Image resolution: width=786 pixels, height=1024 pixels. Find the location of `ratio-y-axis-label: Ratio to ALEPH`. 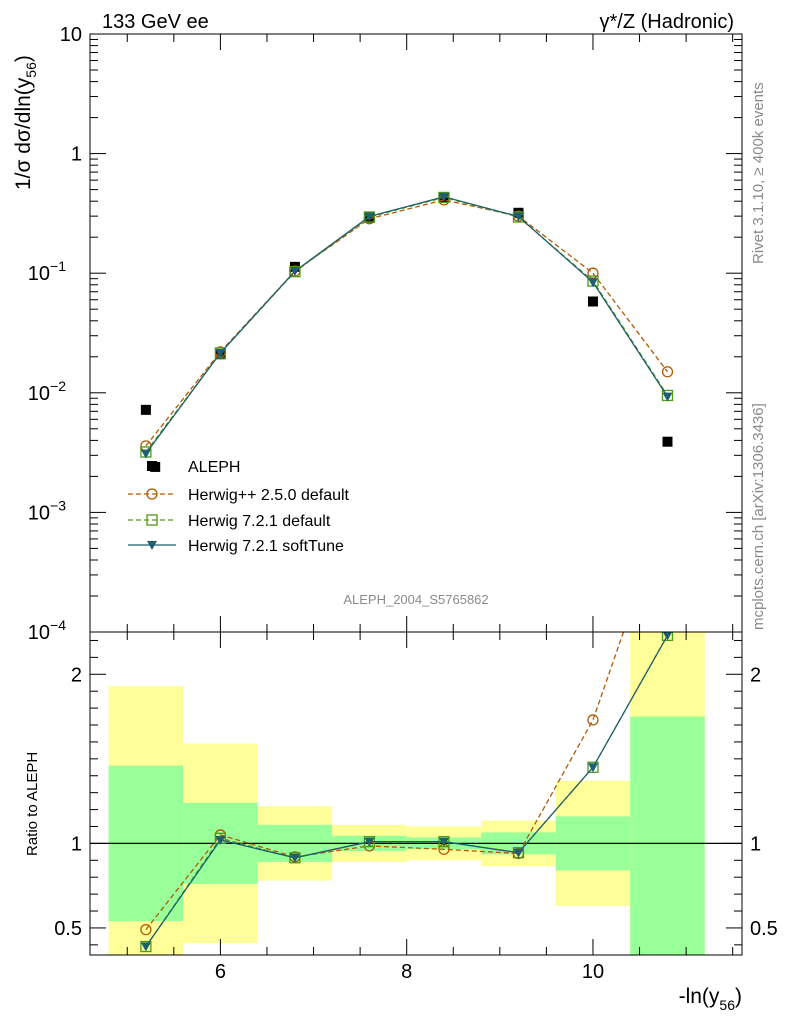

ratio-y-axis-label: Ratio to ALEPH is located at coordinates (32, 804).